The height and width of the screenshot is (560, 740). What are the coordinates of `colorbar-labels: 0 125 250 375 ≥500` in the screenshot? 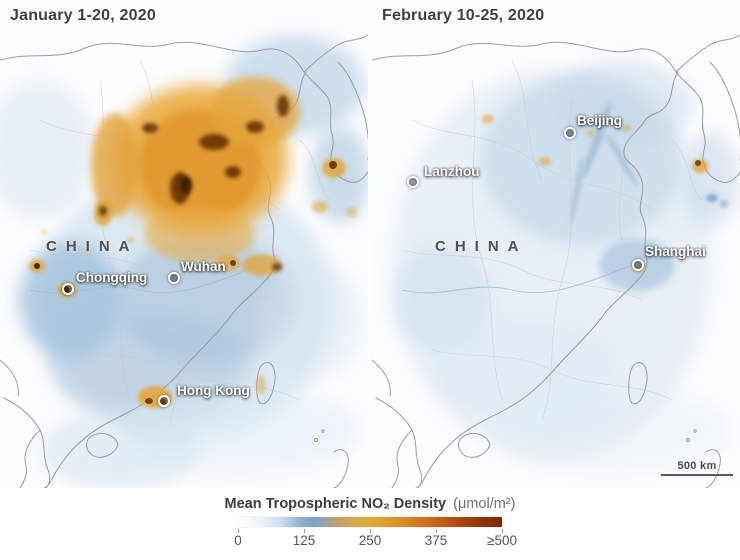 It's located at (375, 540).